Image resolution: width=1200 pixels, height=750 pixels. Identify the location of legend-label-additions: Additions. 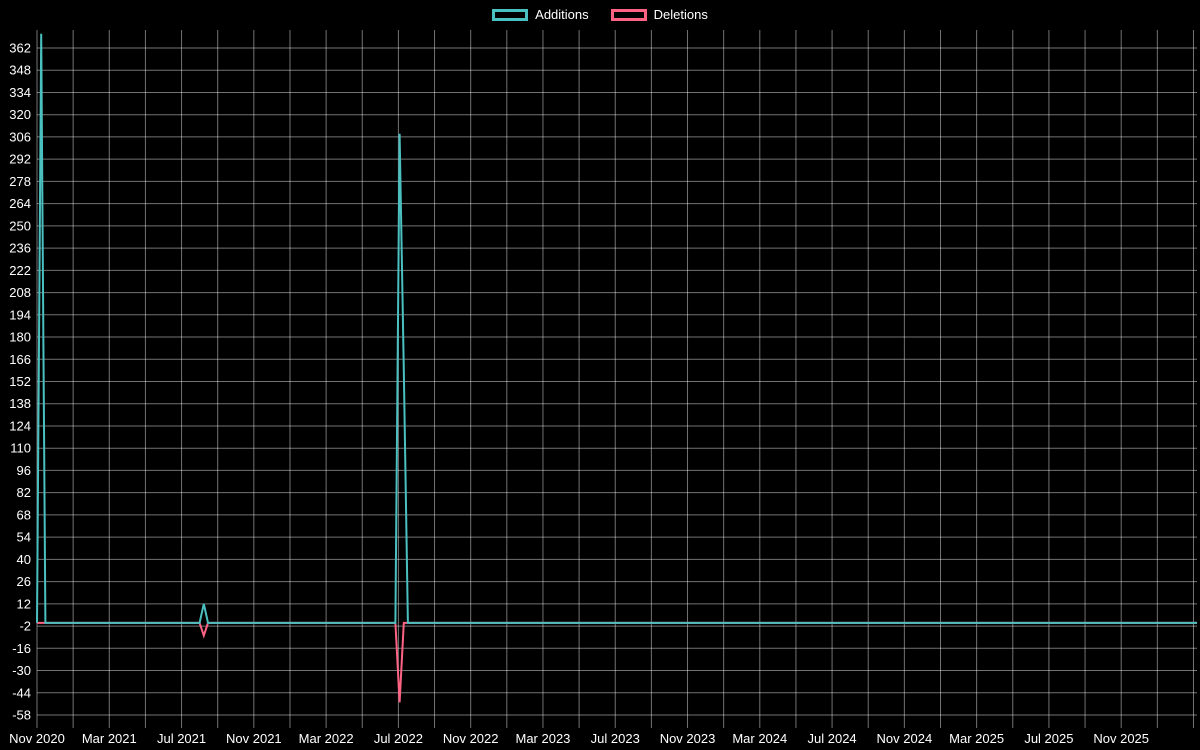
(562, 14).